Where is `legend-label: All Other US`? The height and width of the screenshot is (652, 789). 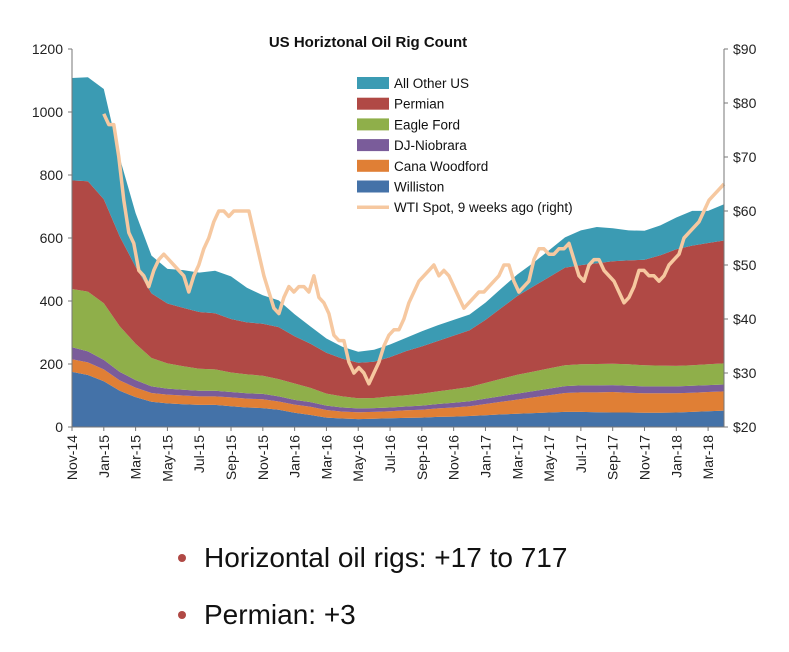
legend-label: All Other US is located at coordinates (431, 83).